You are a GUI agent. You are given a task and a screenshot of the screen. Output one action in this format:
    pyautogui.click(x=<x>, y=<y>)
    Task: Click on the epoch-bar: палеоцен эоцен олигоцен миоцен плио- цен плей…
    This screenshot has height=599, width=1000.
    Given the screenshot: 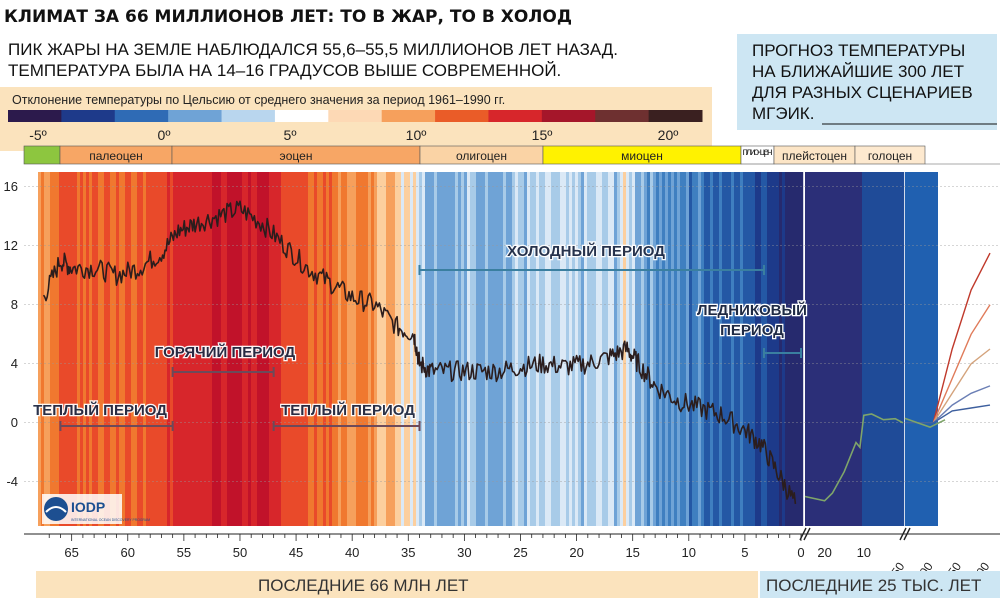 What is the action you would take?
    pyautogui.click(x=511, y=155)
    